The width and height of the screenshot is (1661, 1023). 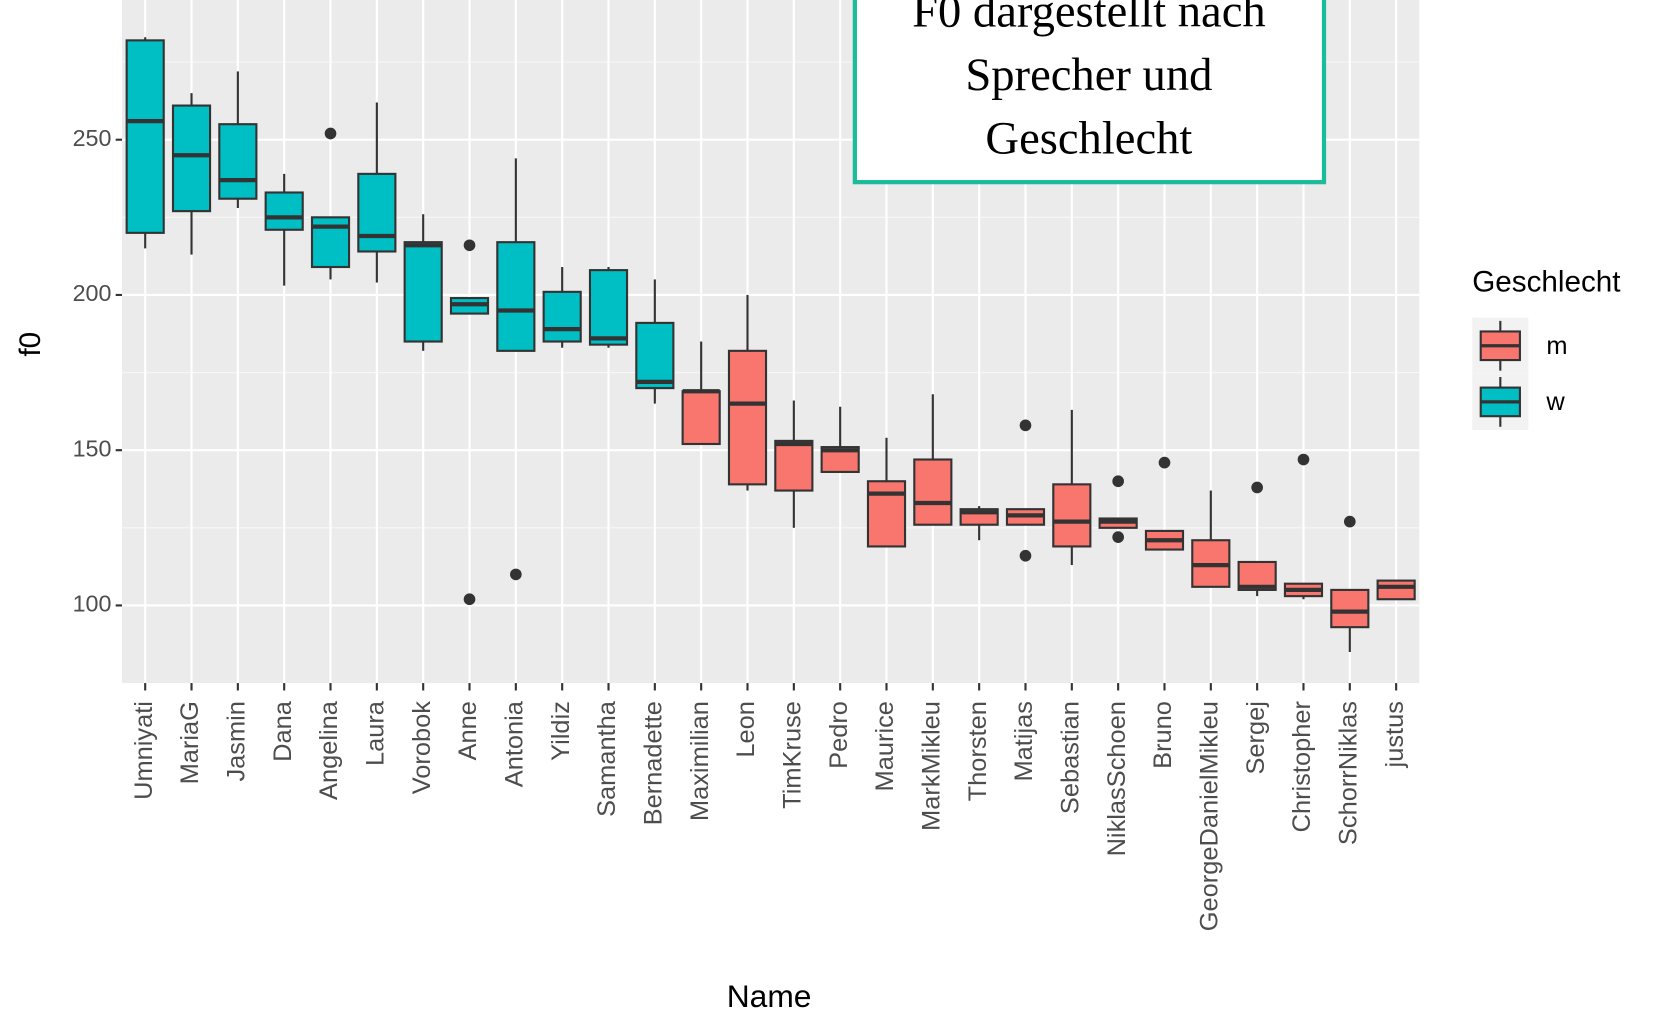 What do you see at coordinates (92, 138) in the screenshot?
I see `y-tick-label: 250` at bounding box center [92, 138].